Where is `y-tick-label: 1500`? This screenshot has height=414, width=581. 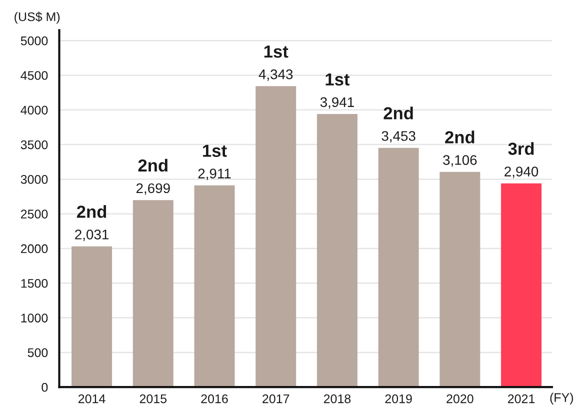
y-tick-label: 1500 is located at coordinates (34, 283).